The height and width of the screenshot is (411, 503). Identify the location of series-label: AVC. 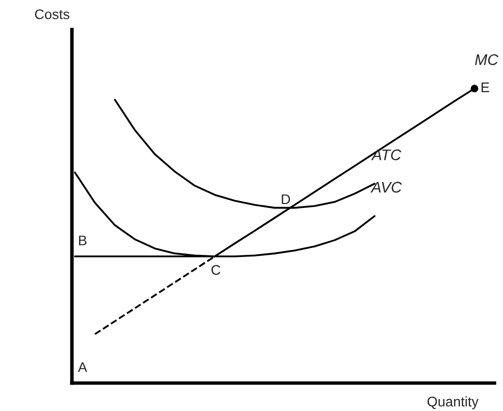
(386, 187).